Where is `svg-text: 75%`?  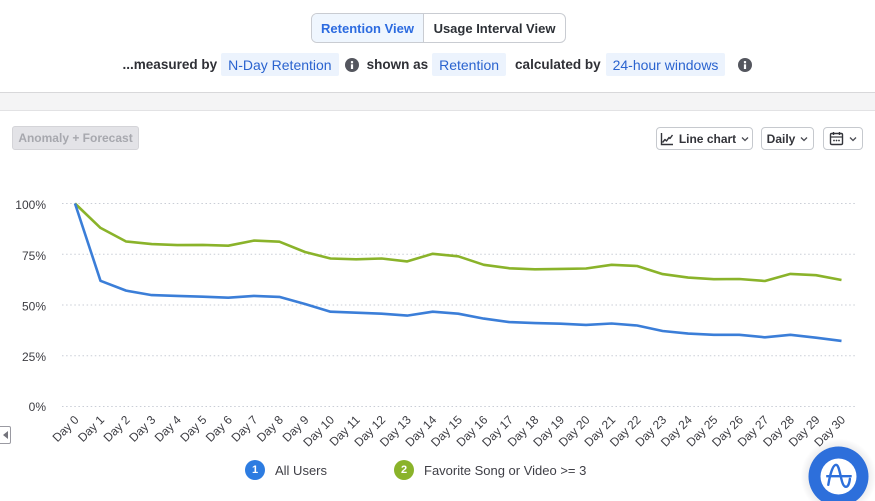 svg-text: 75% is located at coordinates (34, 256).